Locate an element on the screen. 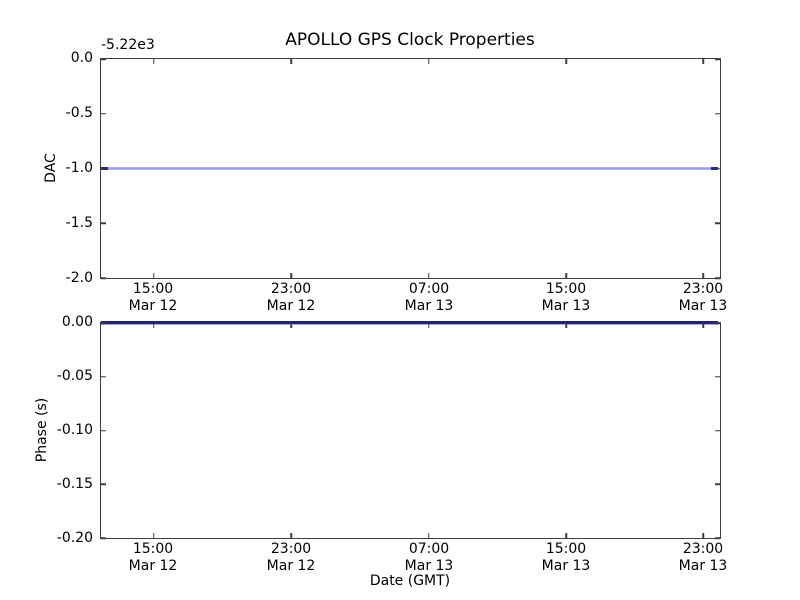  y-tick-label: -0.5 is located at coordinates (79, 113).